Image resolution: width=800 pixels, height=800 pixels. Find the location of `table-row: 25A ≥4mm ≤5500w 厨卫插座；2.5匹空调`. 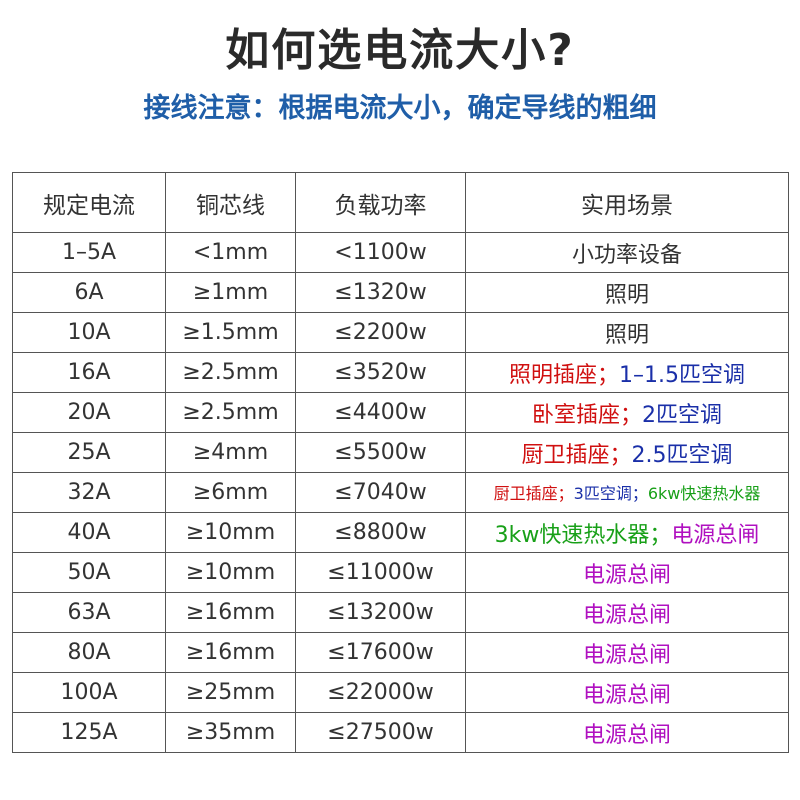

table-row: 25A ≥4mm ≤5500w 厨卫插座；2.5匹空调 is located at coordinates (400, 452).